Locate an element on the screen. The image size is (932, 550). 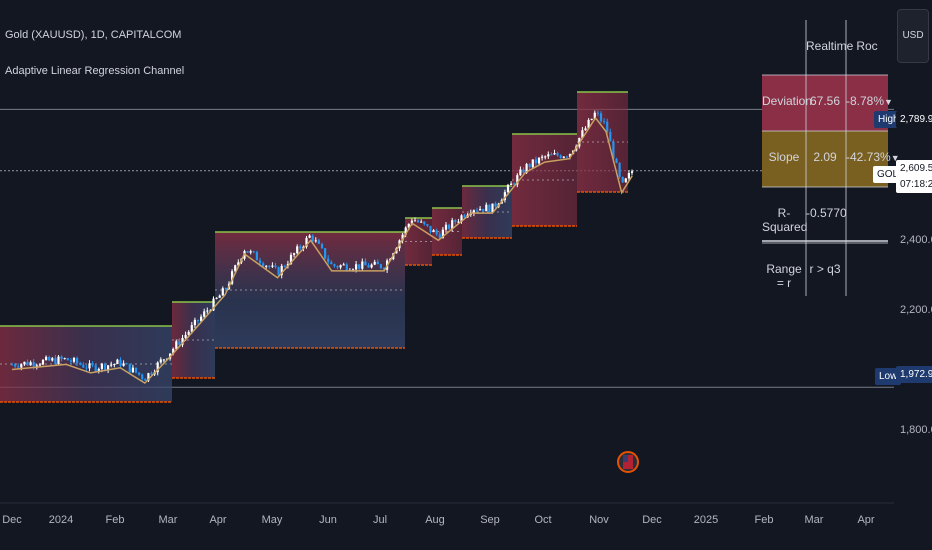
roc-value: -42.73% is located at coordinates (868, 157).